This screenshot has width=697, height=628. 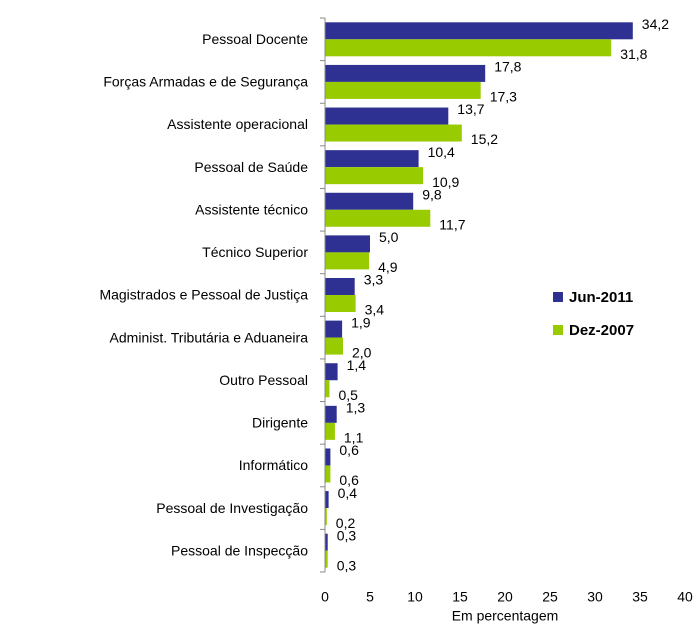 I want to click on y-tick-label: Outro Pessoal, so click(x=263, y=380).